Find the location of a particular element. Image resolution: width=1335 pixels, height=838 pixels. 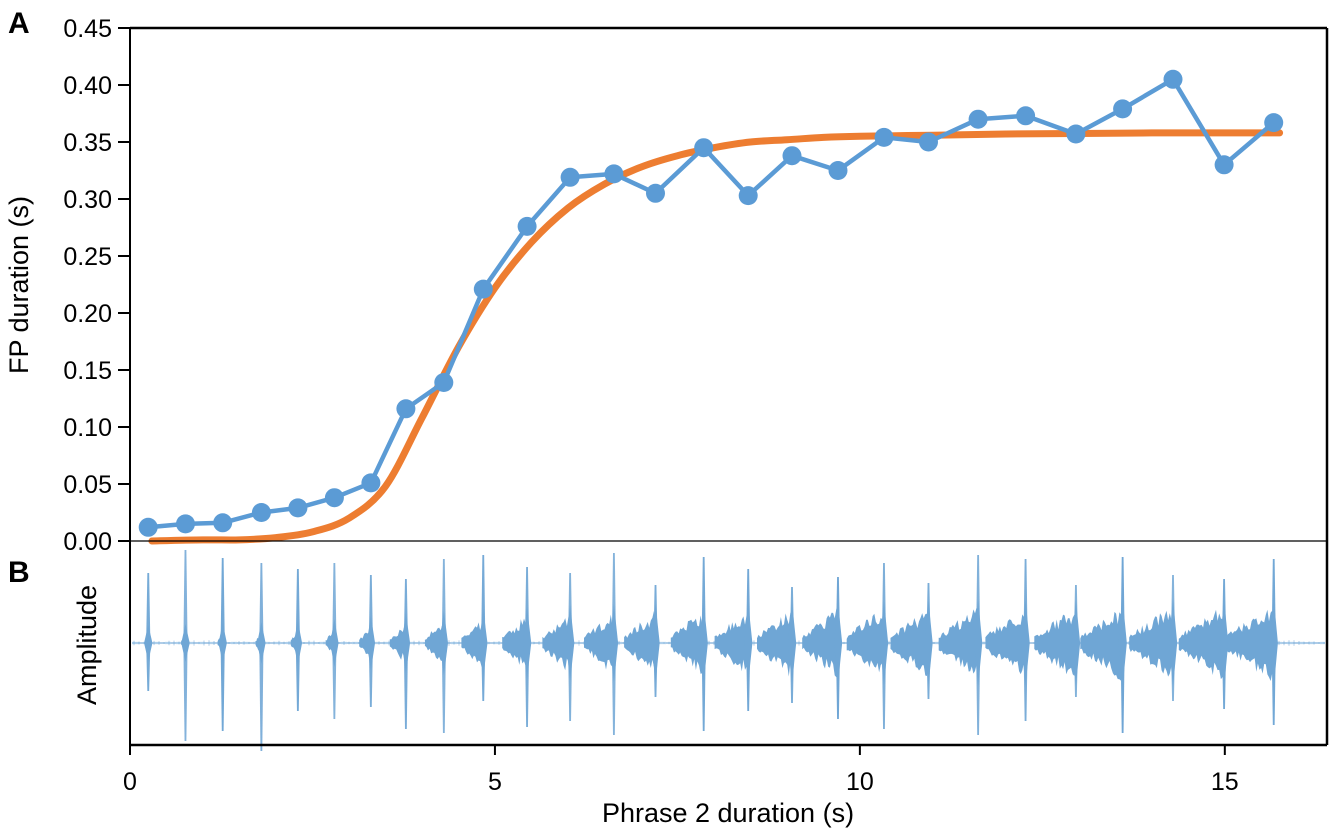

y-tick-label: 0.25 is located at coordinates (87, 257).